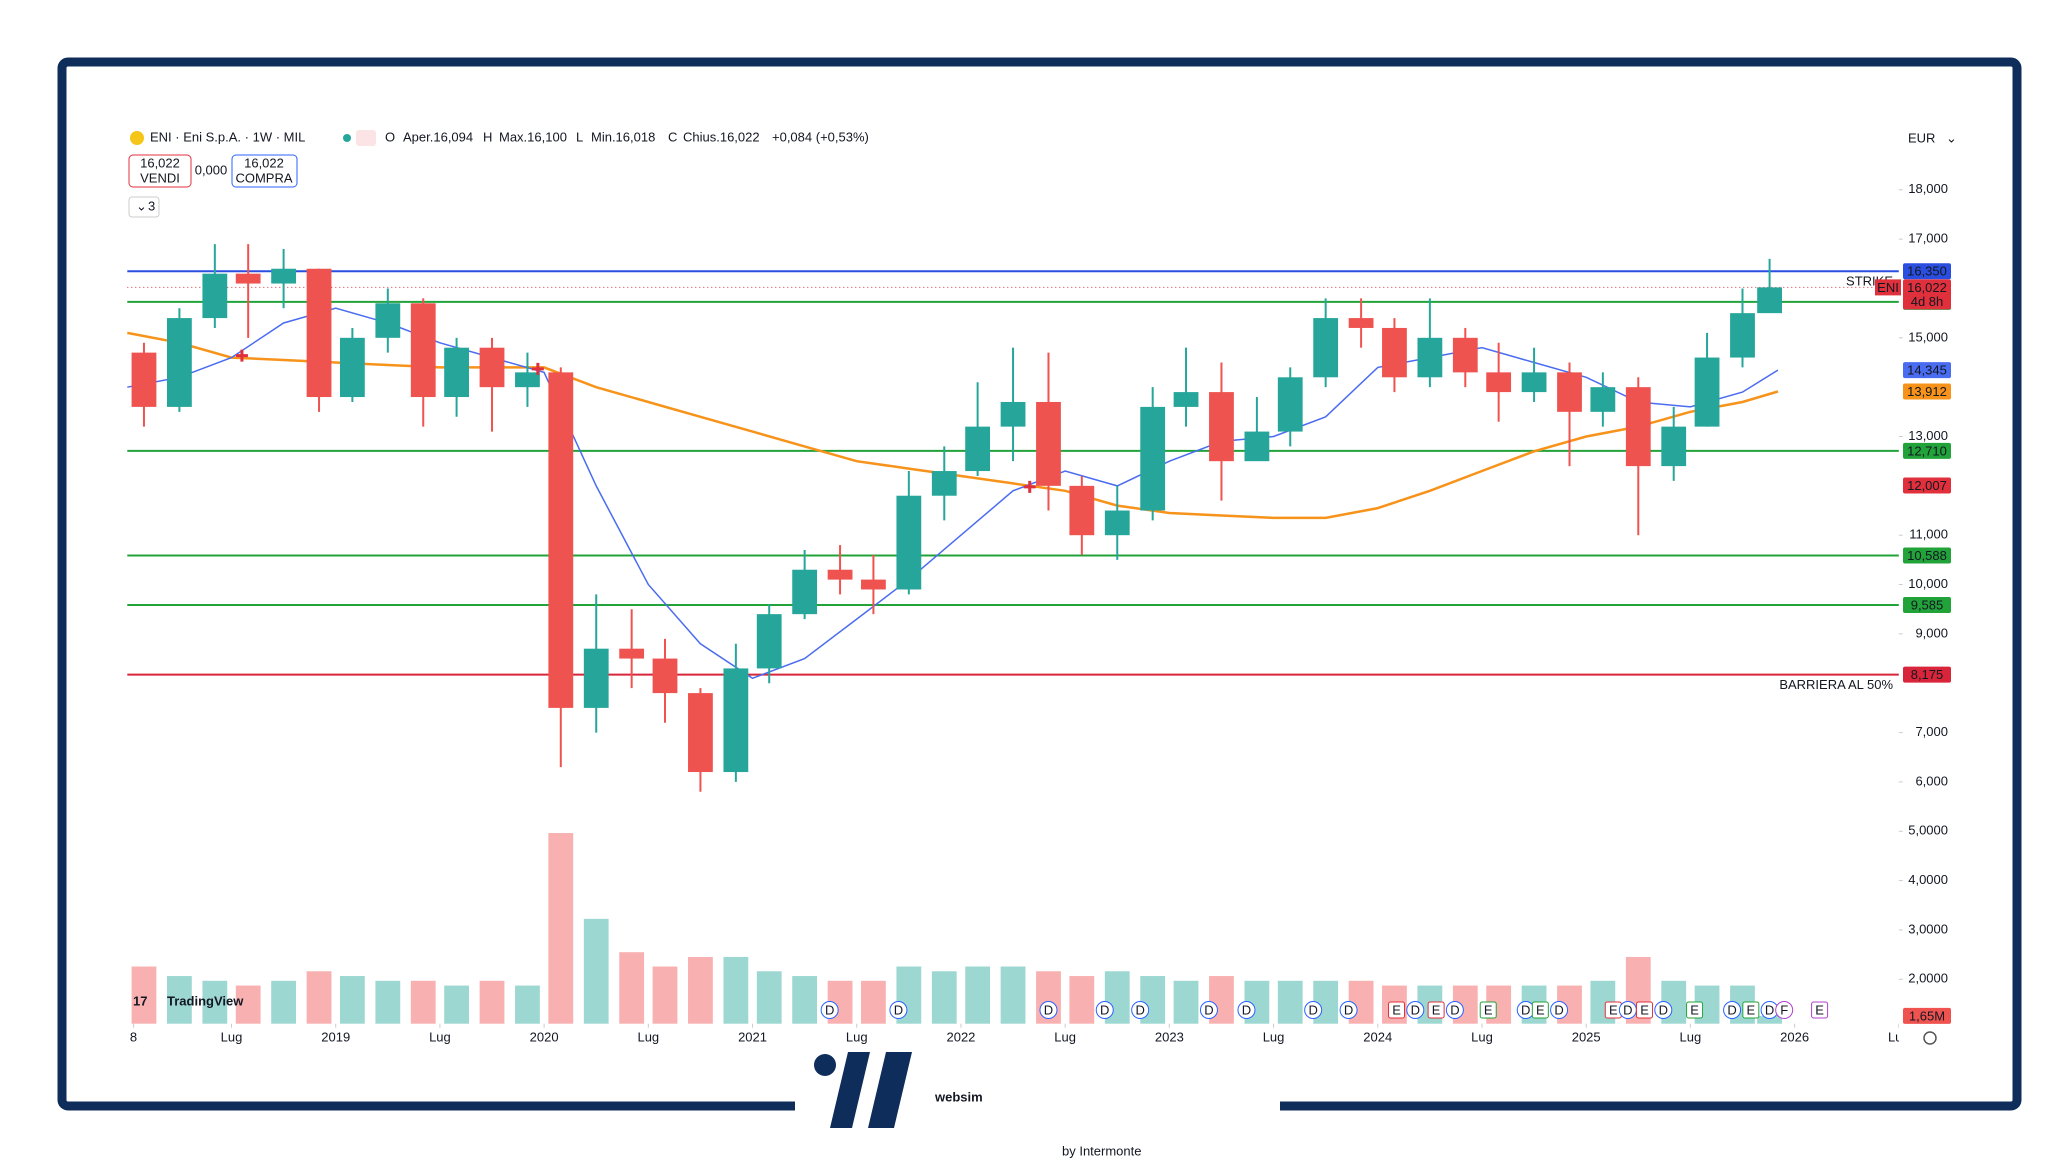 The image size is (2055, 1160). Describe the element at coordinates (1927, 1015) in the screenshot. I see `volume-badge` at that location.